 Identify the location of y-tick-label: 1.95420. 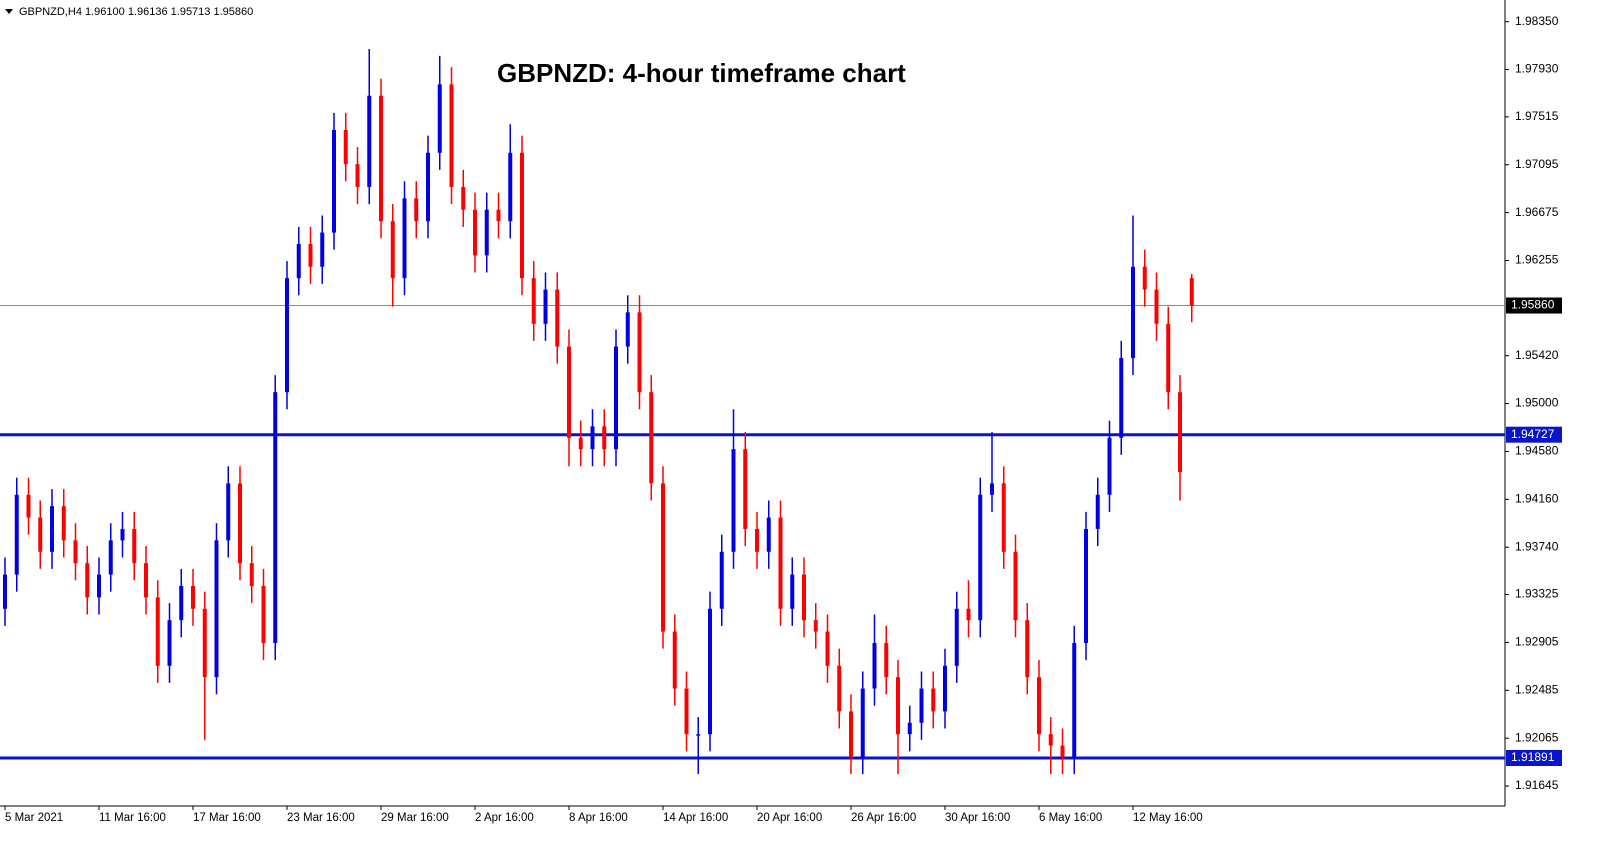
(1537, 355).